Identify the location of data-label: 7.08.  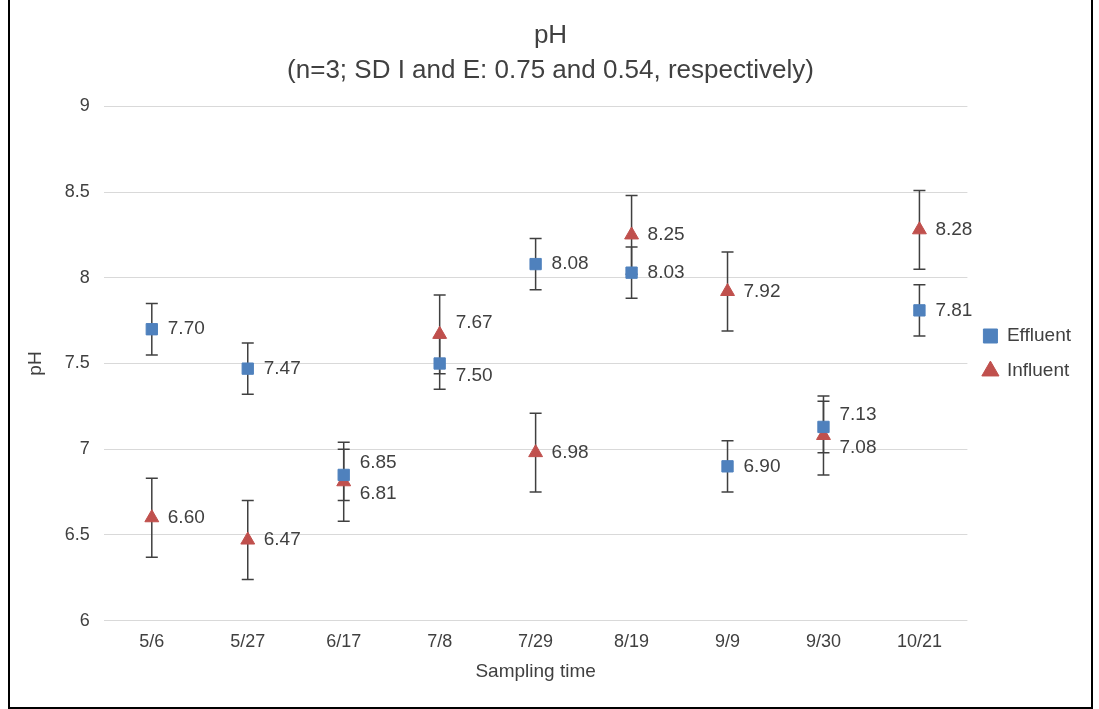
(858, 446).